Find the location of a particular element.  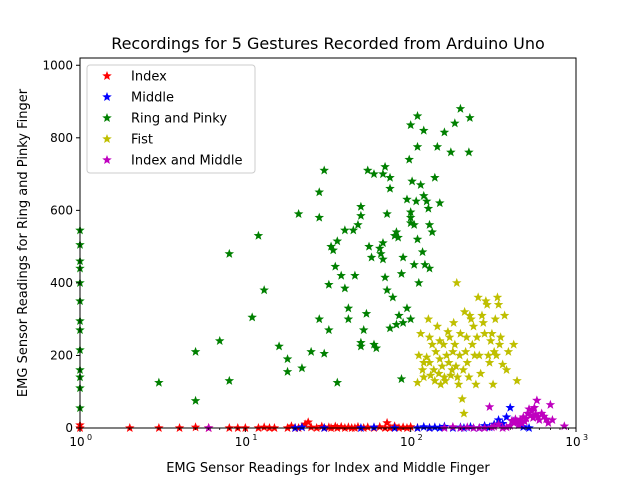

y-tick-label: 600 is located at coordinates (61, 210).